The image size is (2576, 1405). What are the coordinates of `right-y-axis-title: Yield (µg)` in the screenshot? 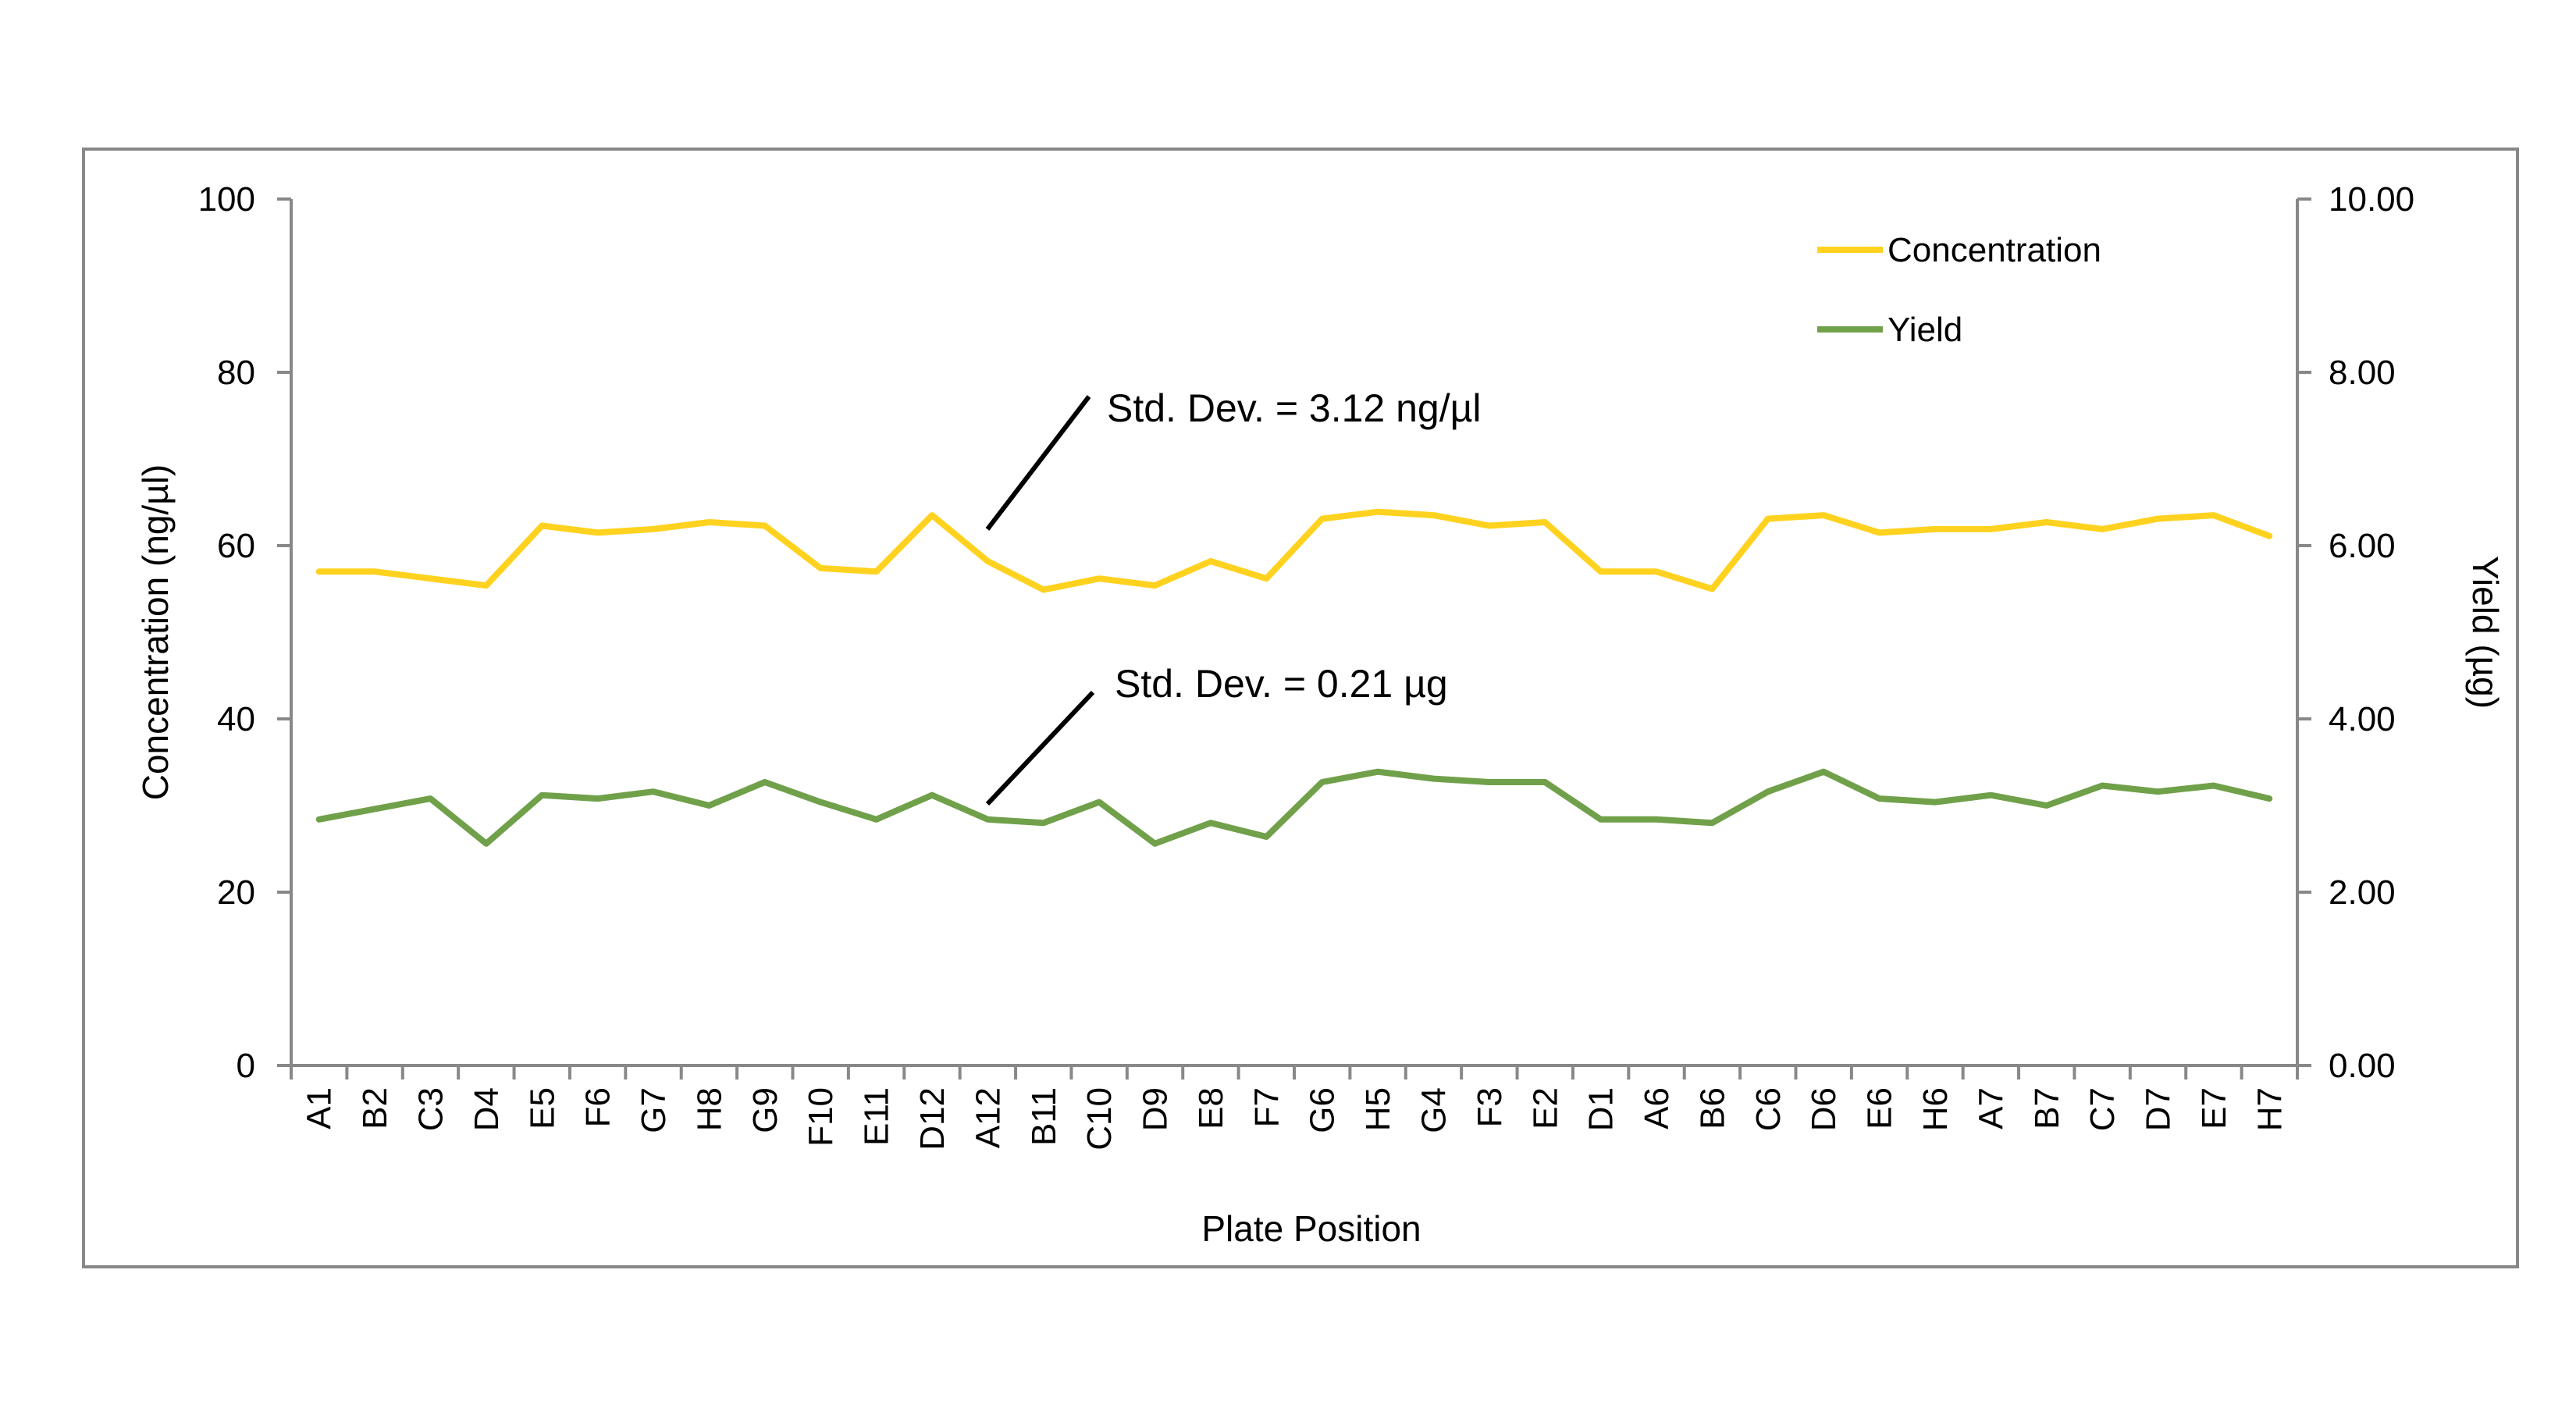 It's located at (2485, 633).